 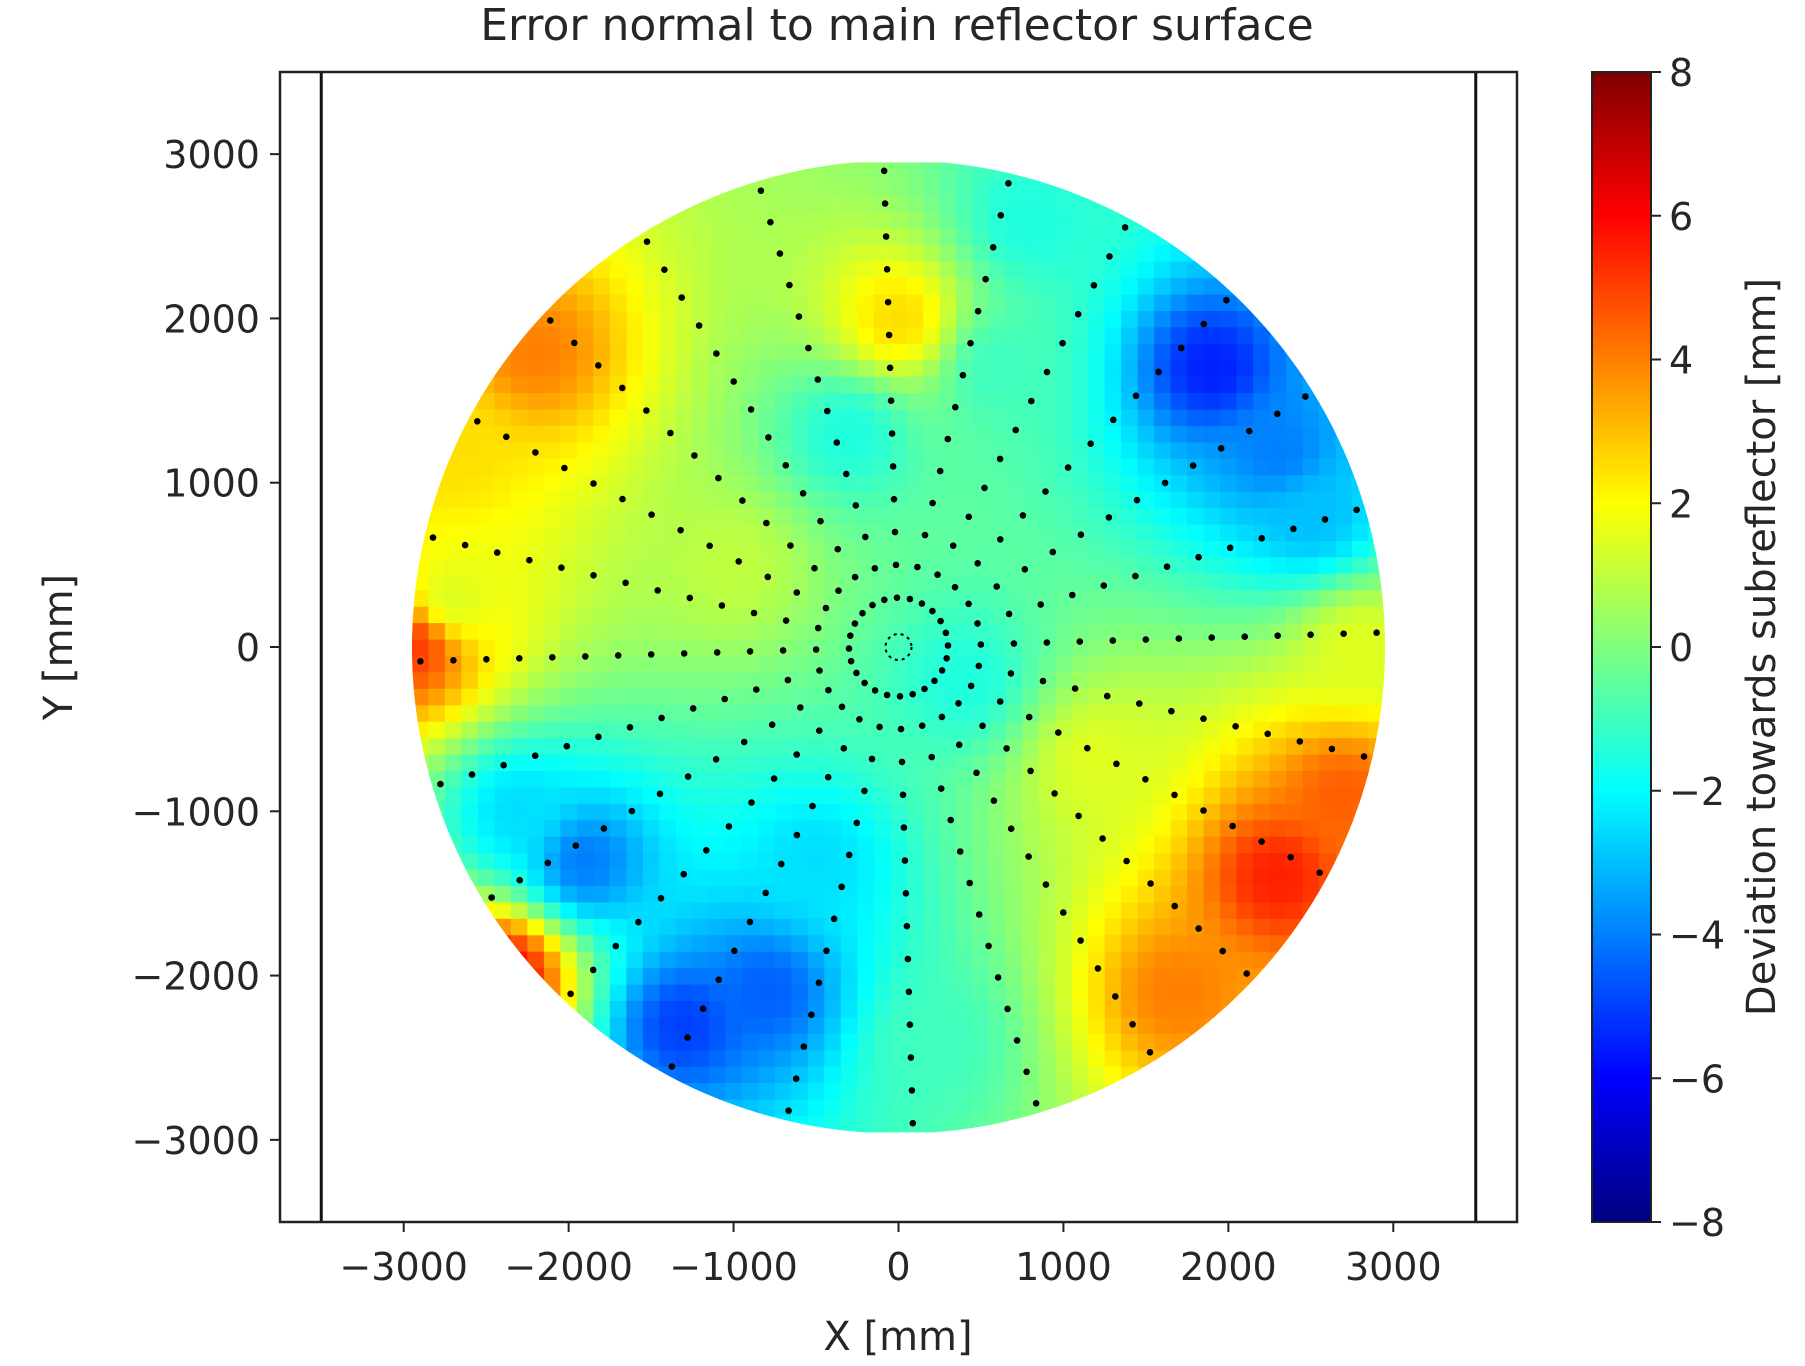 What do you see at coordinates (1393, 1267) in the screenshot?
I see `x-tick-label: 3000` at bounding box center [1393, 1267].